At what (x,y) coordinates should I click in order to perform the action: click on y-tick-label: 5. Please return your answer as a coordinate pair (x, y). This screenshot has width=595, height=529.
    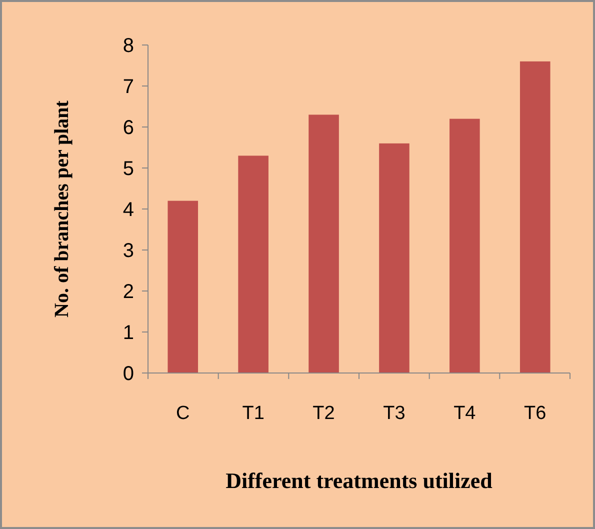
    Looking at the image, I should click on (128, 169).